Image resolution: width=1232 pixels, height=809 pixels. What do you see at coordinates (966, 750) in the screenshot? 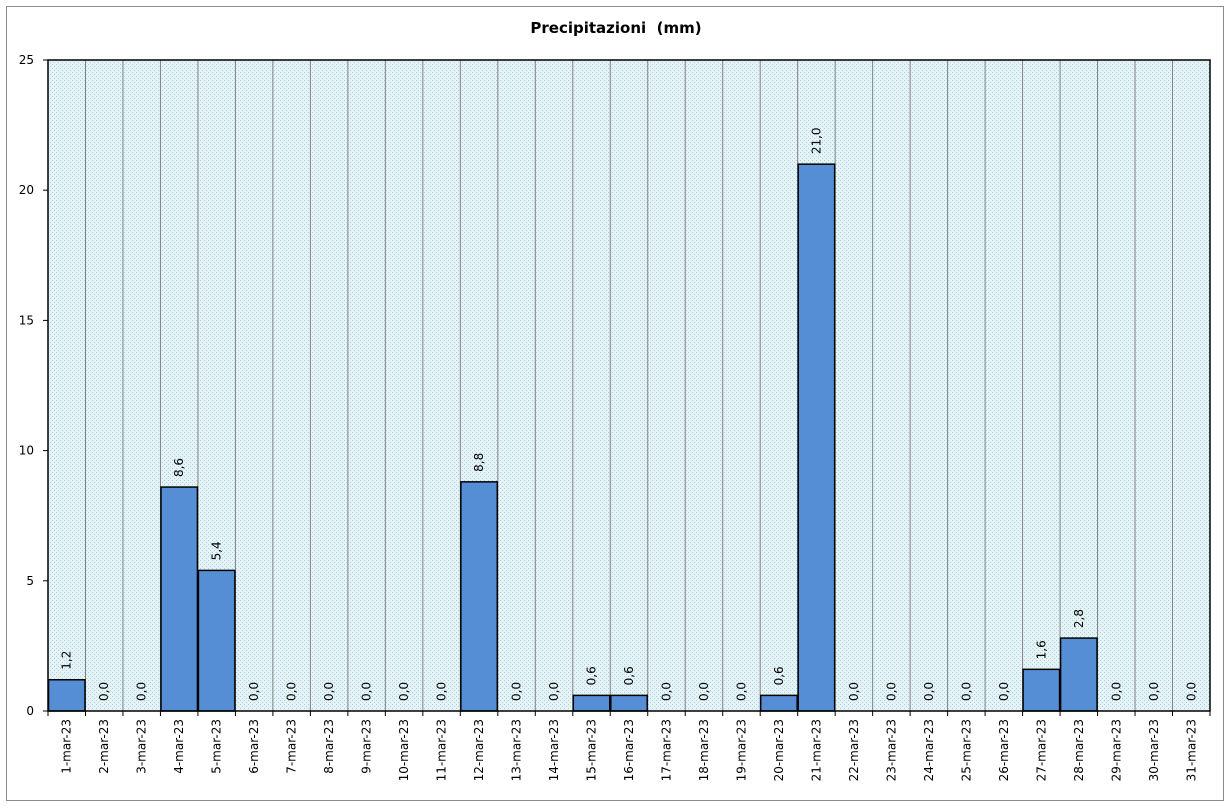
I see `x-tick-label: 25-mar-23` at bounding box center [966, 750].